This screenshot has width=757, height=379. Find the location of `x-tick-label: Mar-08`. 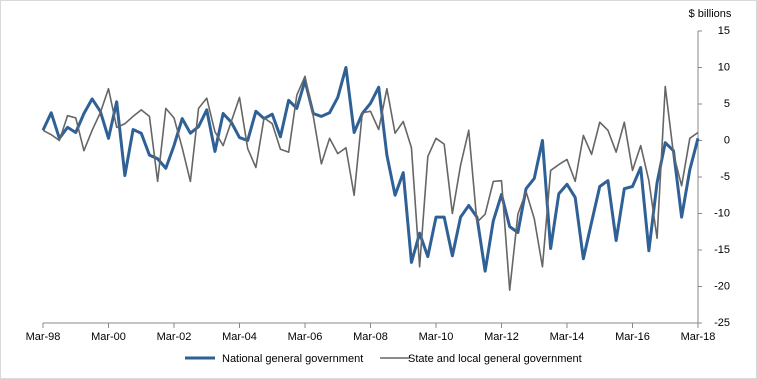

x-tick-label: Mar-08 is located at coordinates (370, 337).